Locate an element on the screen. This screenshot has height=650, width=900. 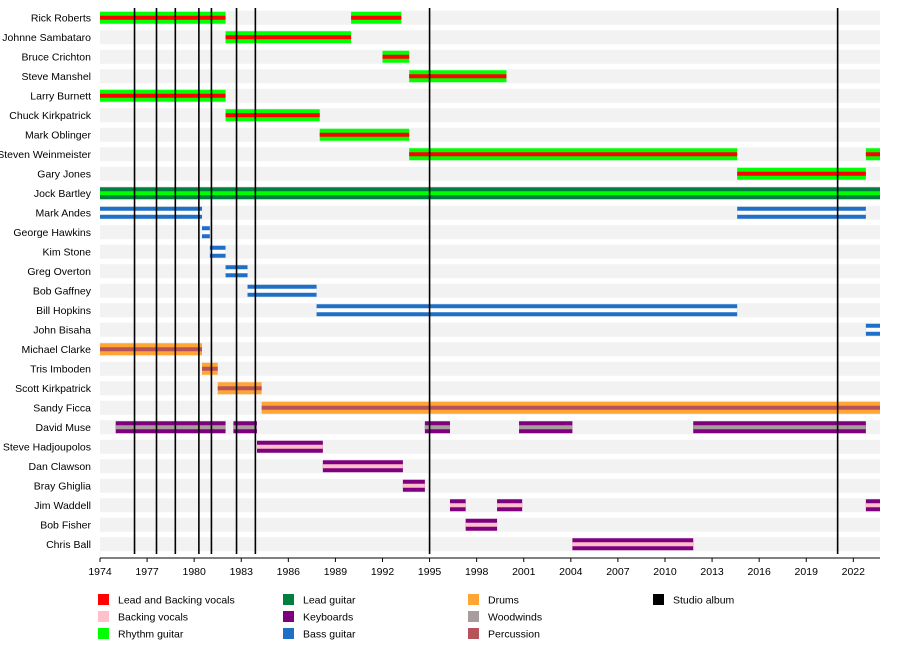
row-background-scott-kirkpatrick is located at coordinates (490, 388).